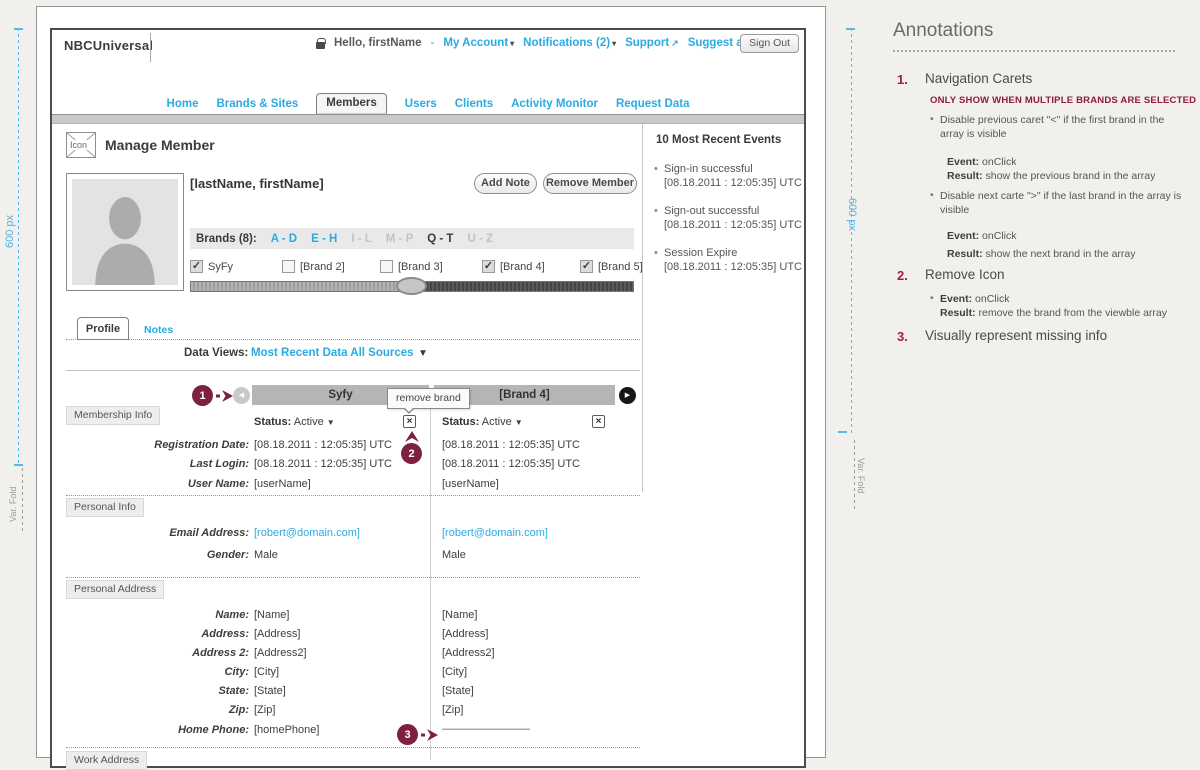 Image resolution: width=1200 pixels, height=770 pixels. I want to click on registration-date-col1: [08.18.2011 : 12:05:35] UTC, so click(323, 445).